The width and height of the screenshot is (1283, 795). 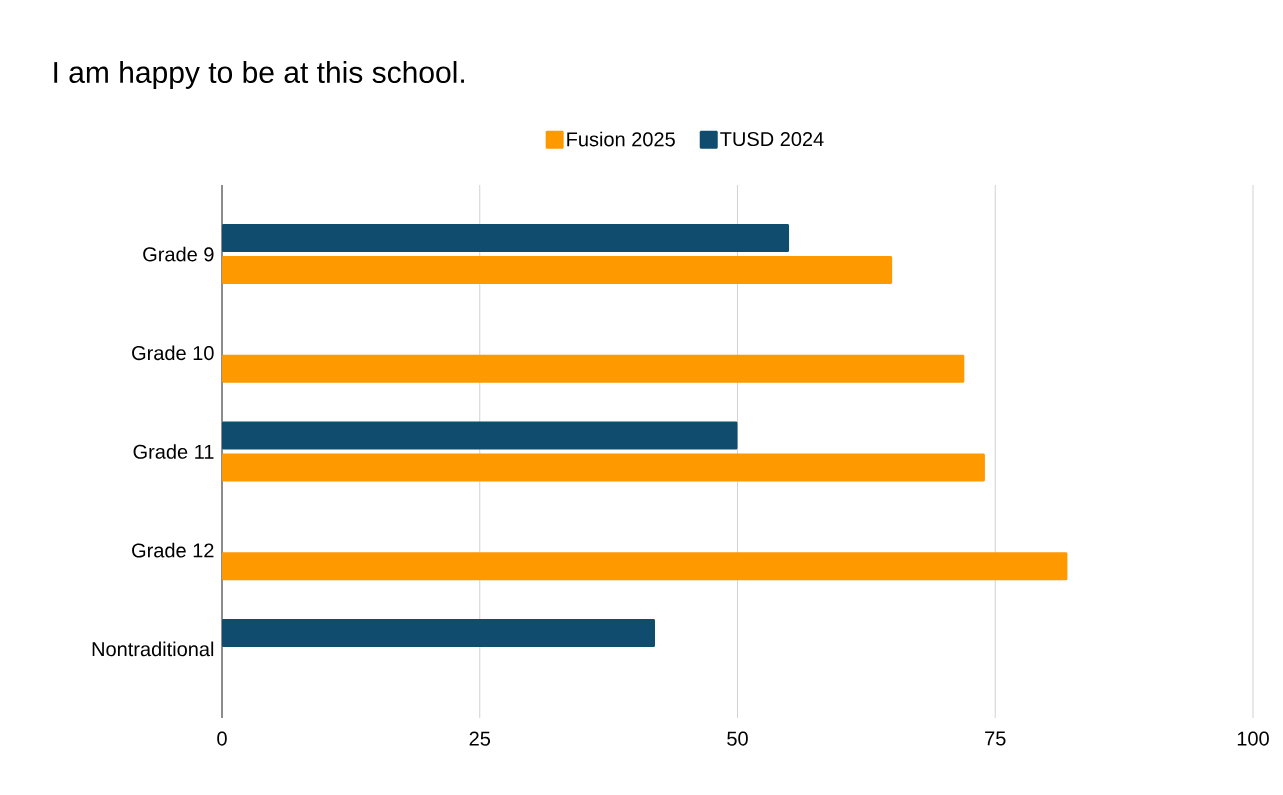 What do you see at coordinates (995, 738) in the screenshot?
I see `x-tick-label: 75` at bounding box center [995, 738].